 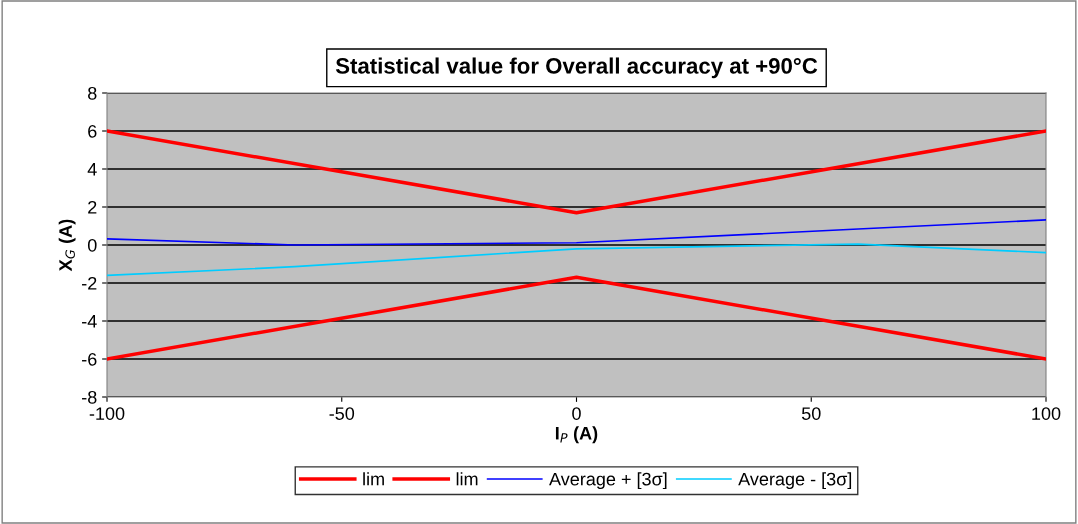 I want to click on y-tick-label: 0, so click(x=92, y=245).